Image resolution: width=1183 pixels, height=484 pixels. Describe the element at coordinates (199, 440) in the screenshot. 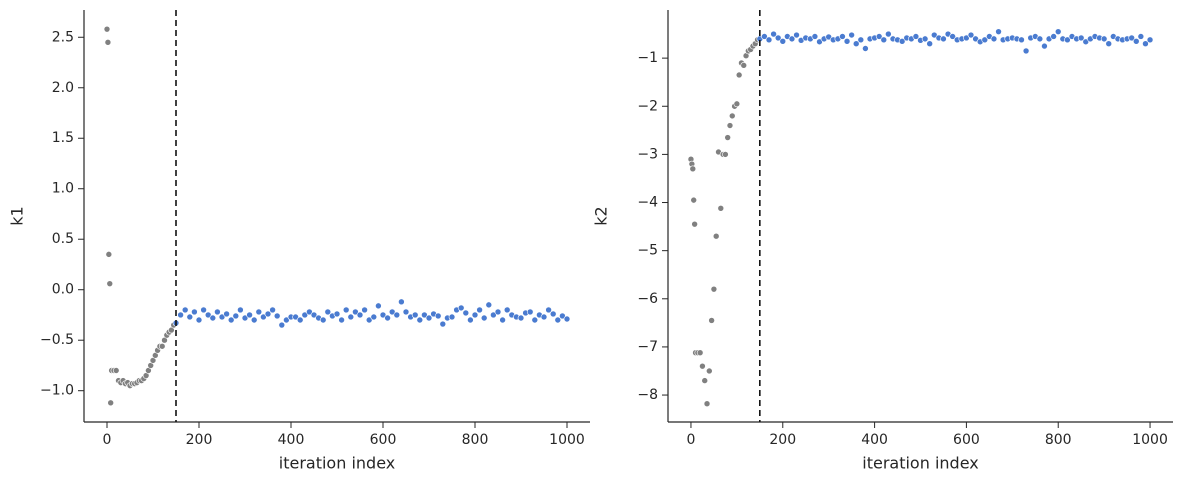

I see `x-tick-label: 200` at that location.